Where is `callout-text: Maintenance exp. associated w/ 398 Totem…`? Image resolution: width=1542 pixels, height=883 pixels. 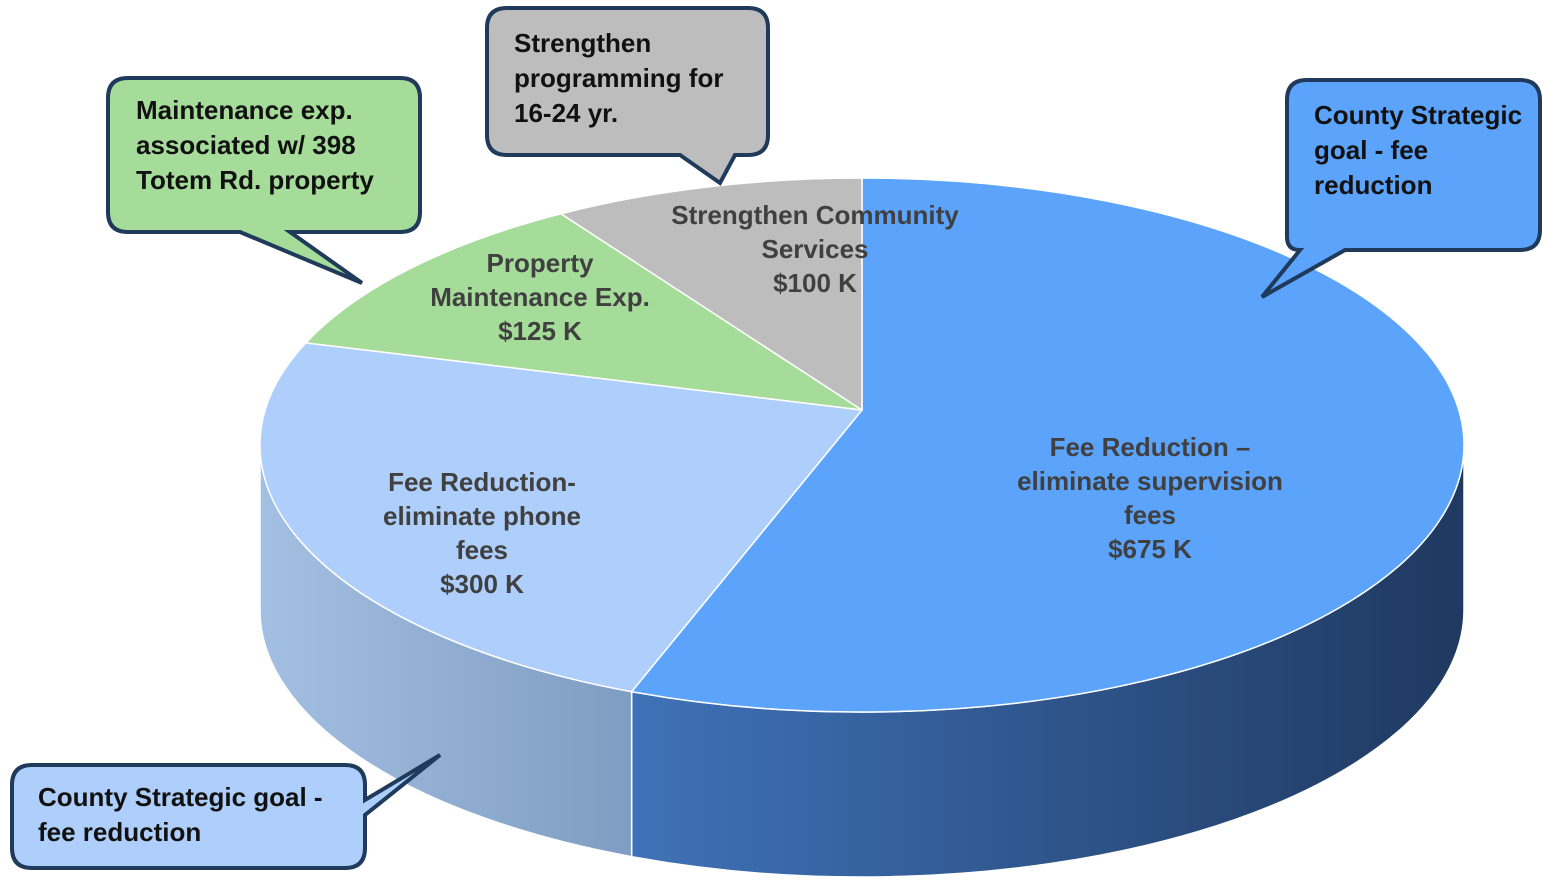
callout-text: Maintenance exp. associated w/ 398 Totem… is located at coordinates (255, 145).